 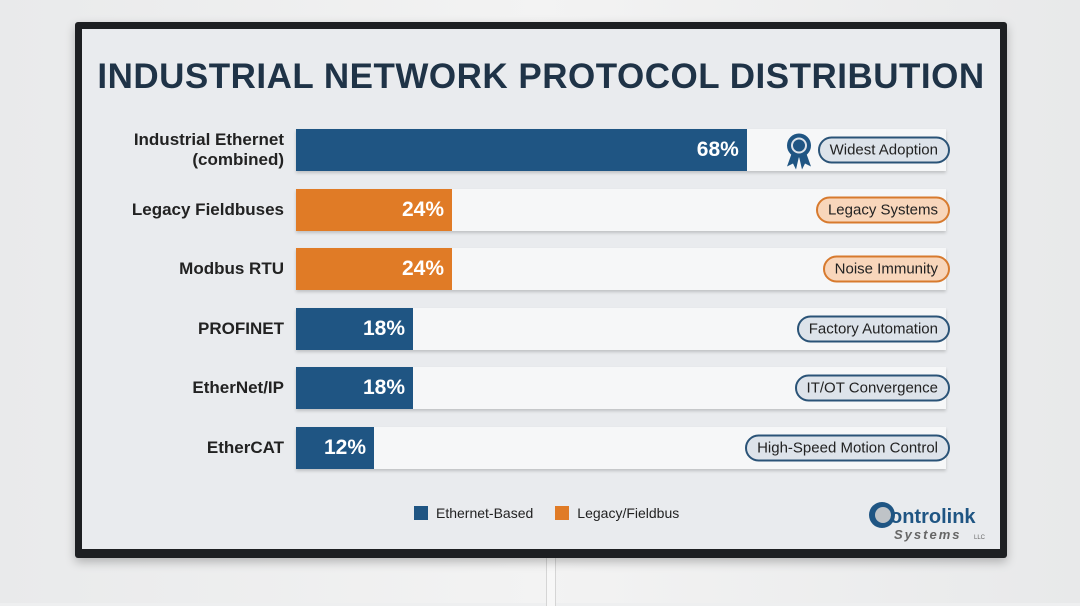 What do you see at coordinates (241, 328) in the screenshot?
I see `category-label-line: PROFINET` at bounding box center [241, 328].